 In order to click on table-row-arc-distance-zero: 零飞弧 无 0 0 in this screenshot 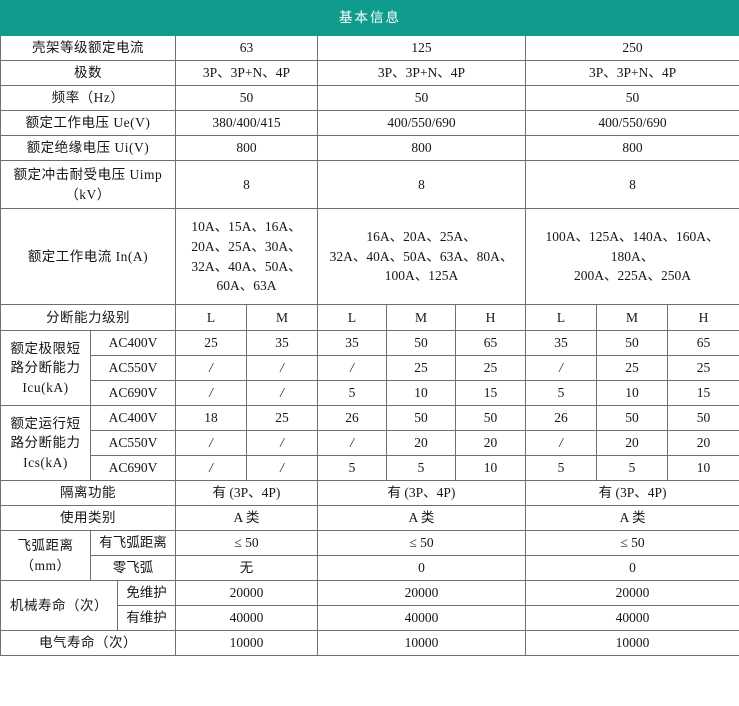, I will do `click(370, 568)`.